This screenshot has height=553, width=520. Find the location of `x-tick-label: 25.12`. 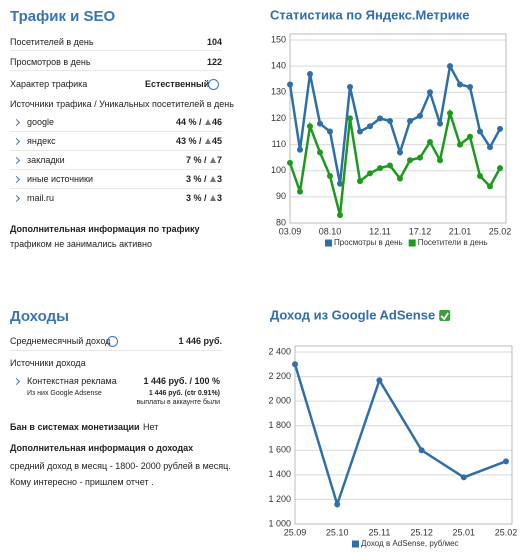

x-tick-label: 25.12 is located at coordinates (421, 532).